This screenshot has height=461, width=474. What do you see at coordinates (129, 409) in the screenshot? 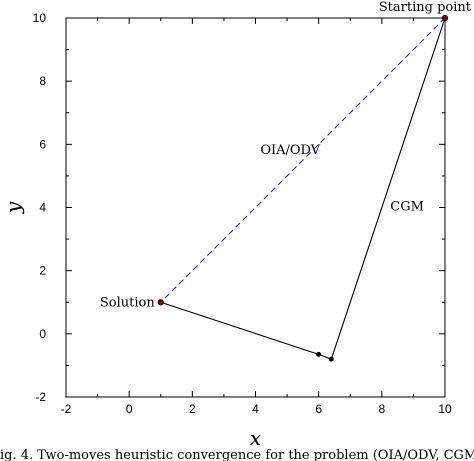
I see `x-tick-label: 0` at bounding box center [129, 409].